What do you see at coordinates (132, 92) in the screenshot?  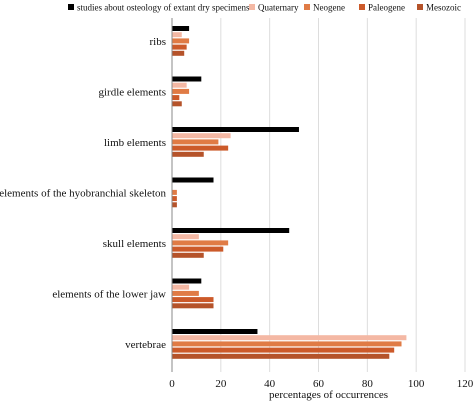 I see `category-label: girdle elements` at bounding box center [132, 92].